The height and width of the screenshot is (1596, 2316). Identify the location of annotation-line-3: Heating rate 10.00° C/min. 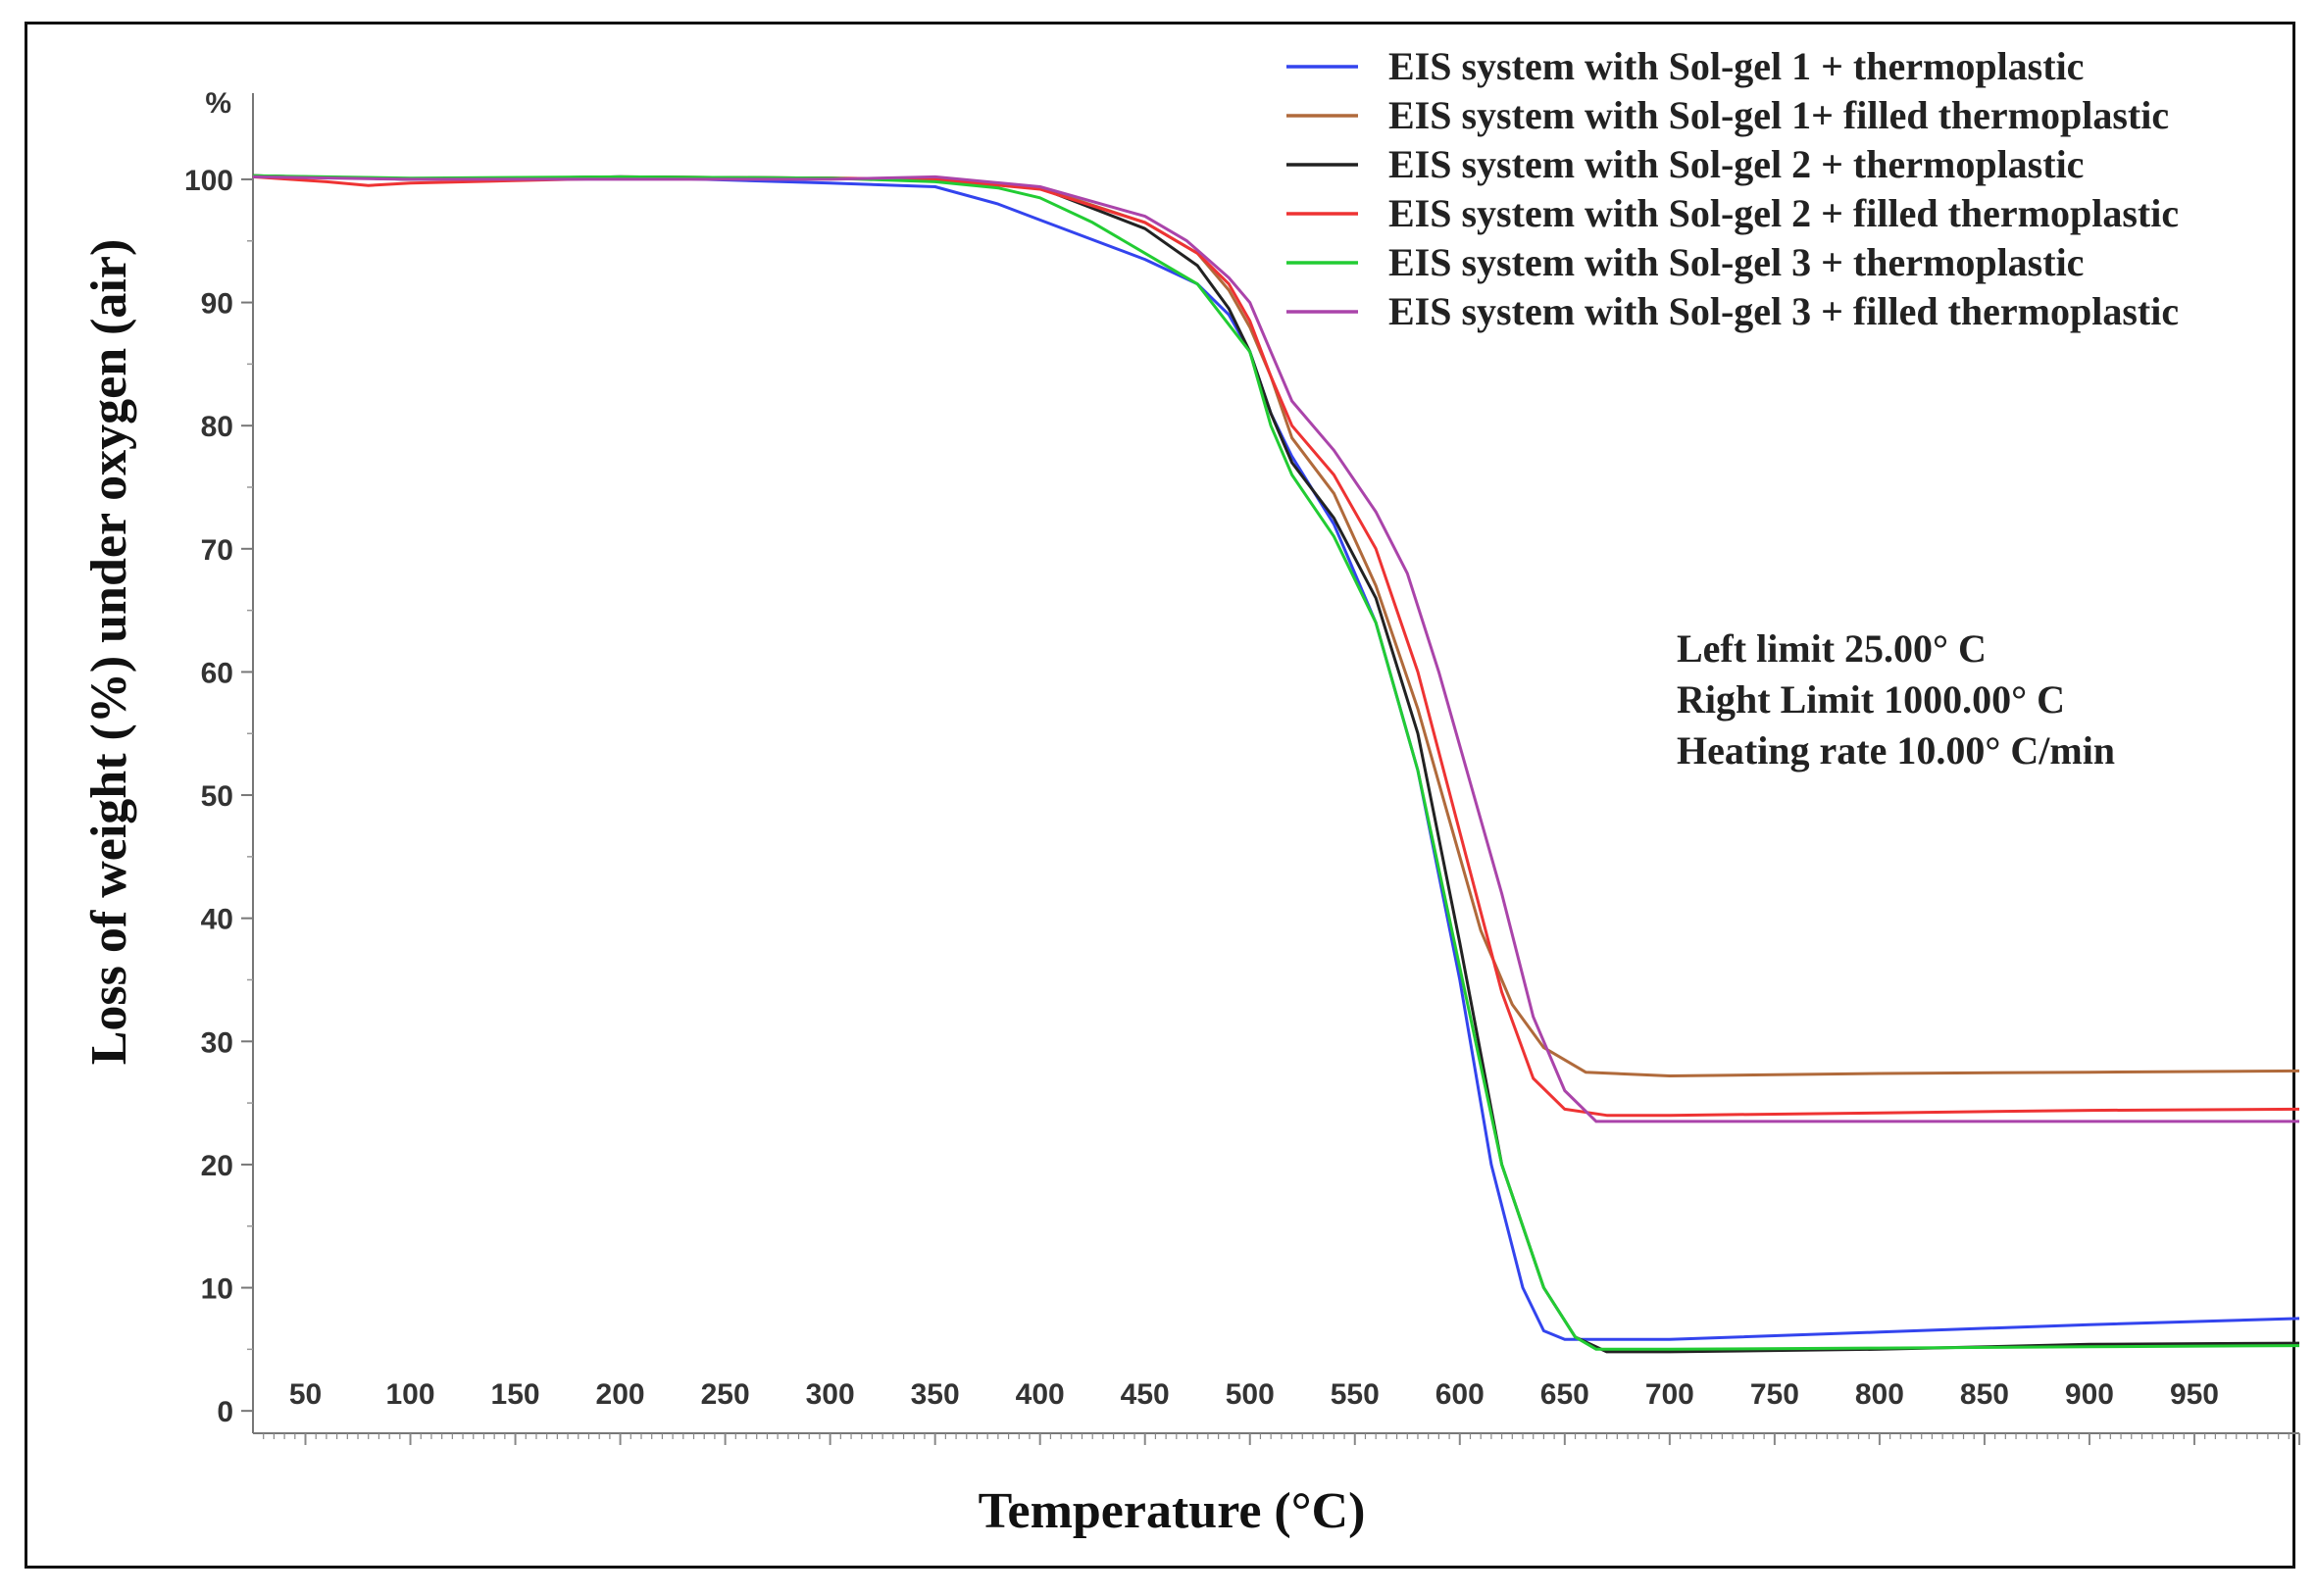
(1896, 750).